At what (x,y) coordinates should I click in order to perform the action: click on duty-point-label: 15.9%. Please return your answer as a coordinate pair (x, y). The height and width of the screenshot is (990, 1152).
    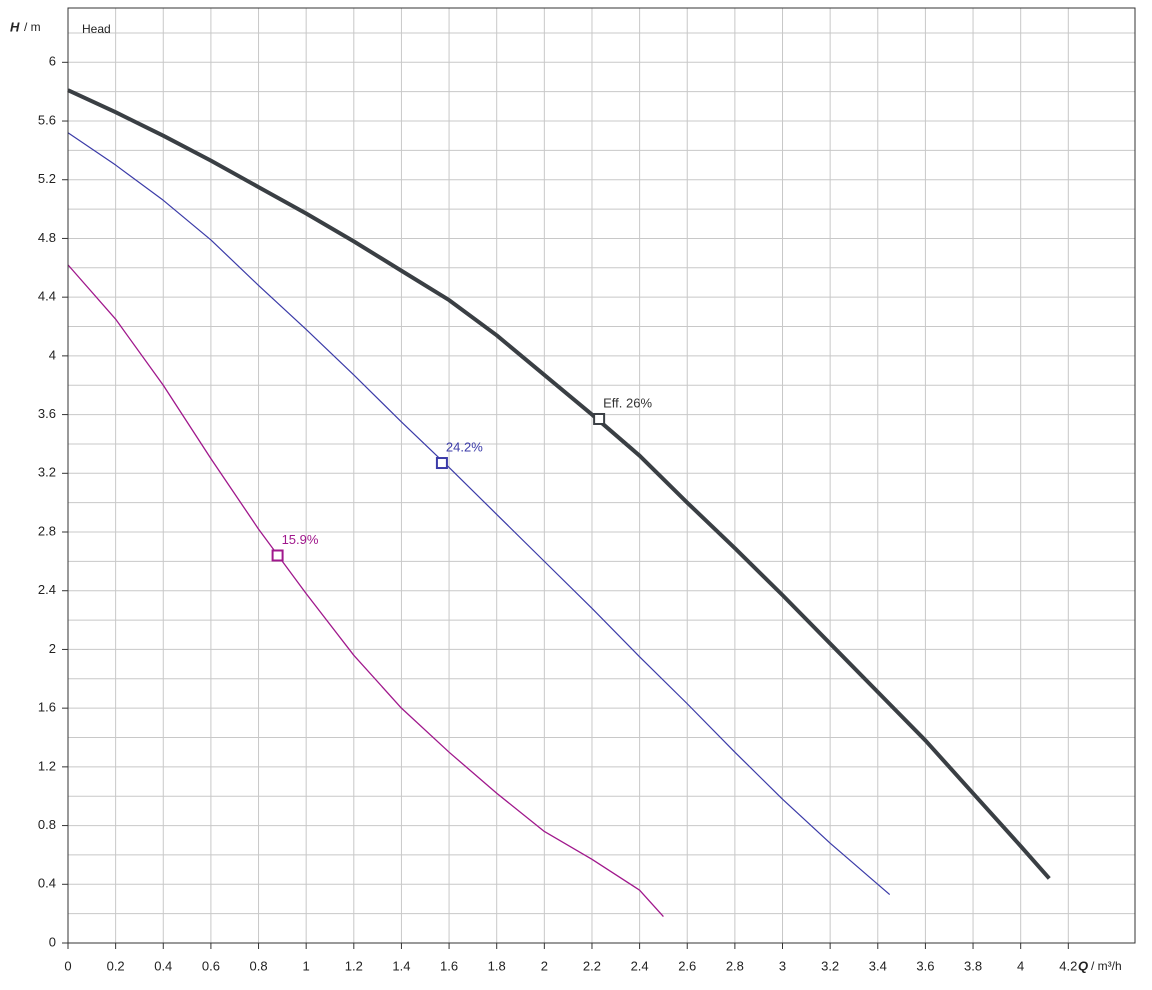
    Looking at the image, I should click on (300, 539).